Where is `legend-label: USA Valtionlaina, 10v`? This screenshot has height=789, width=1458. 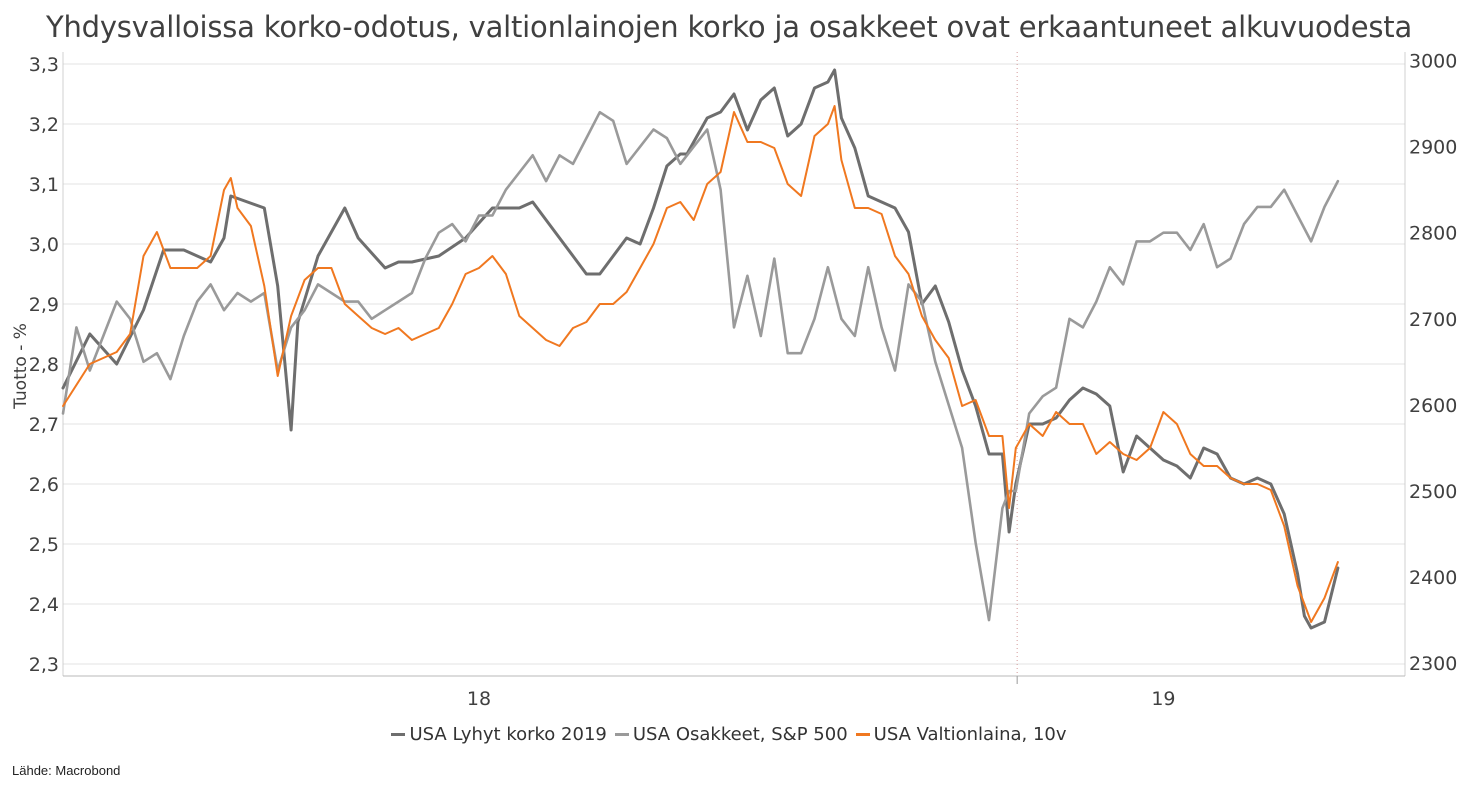
legend-label: USA Valtionlaina, 10v is located at coordinates (970, 734).